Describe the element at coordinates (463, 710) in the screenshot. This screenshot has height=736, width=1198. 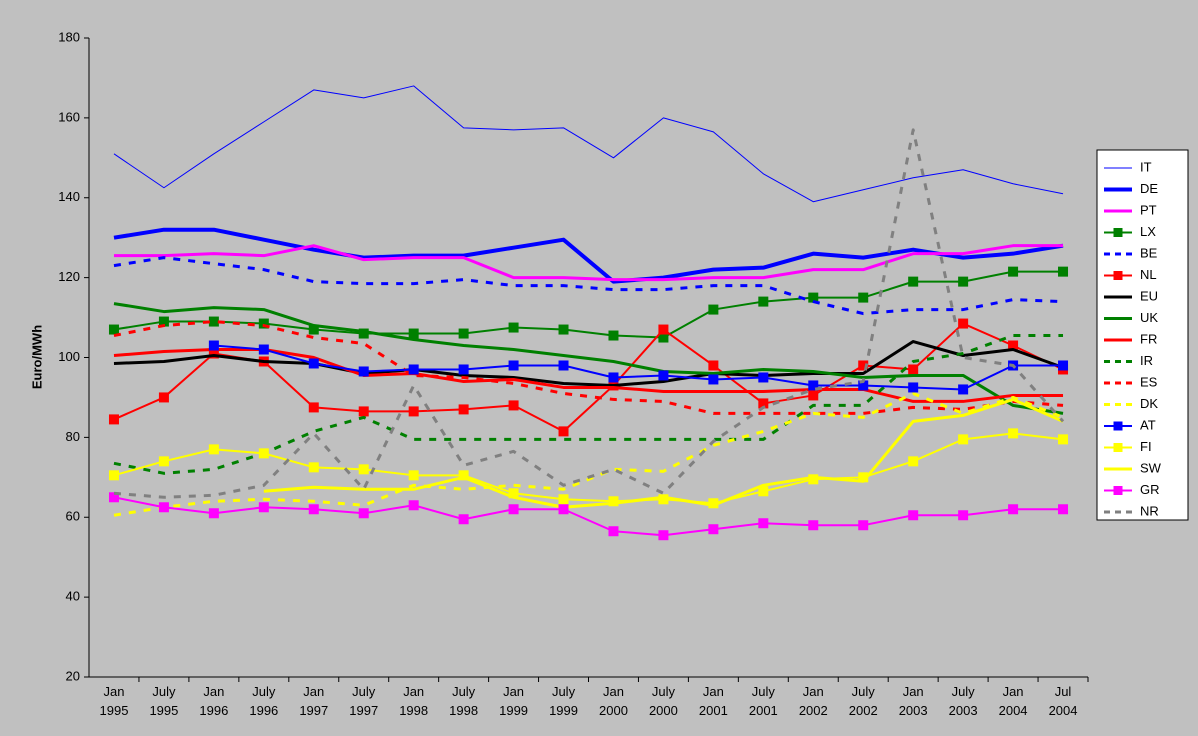
I see `x-tick-line: 1998` at that location.